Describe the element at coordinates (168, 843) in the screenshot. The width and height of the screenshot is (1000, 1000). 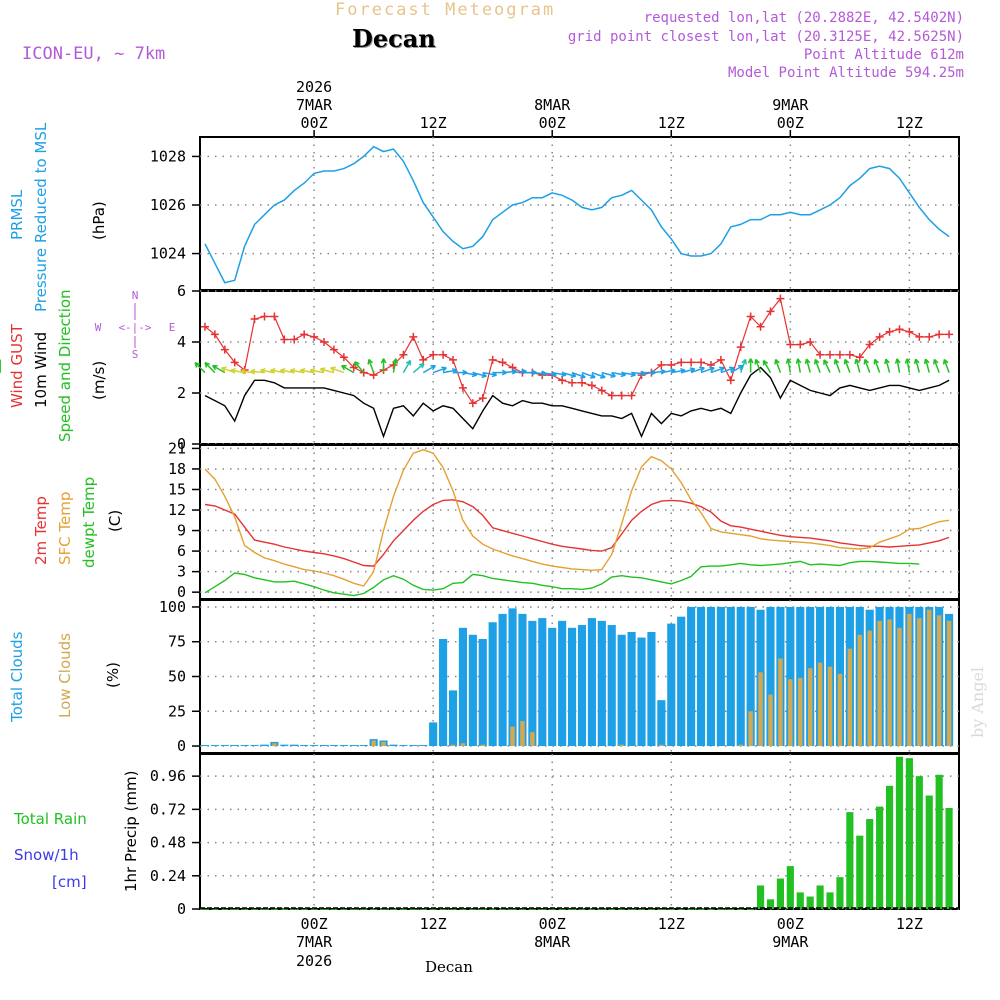
I see `ytick-label: 0.48` at that location.